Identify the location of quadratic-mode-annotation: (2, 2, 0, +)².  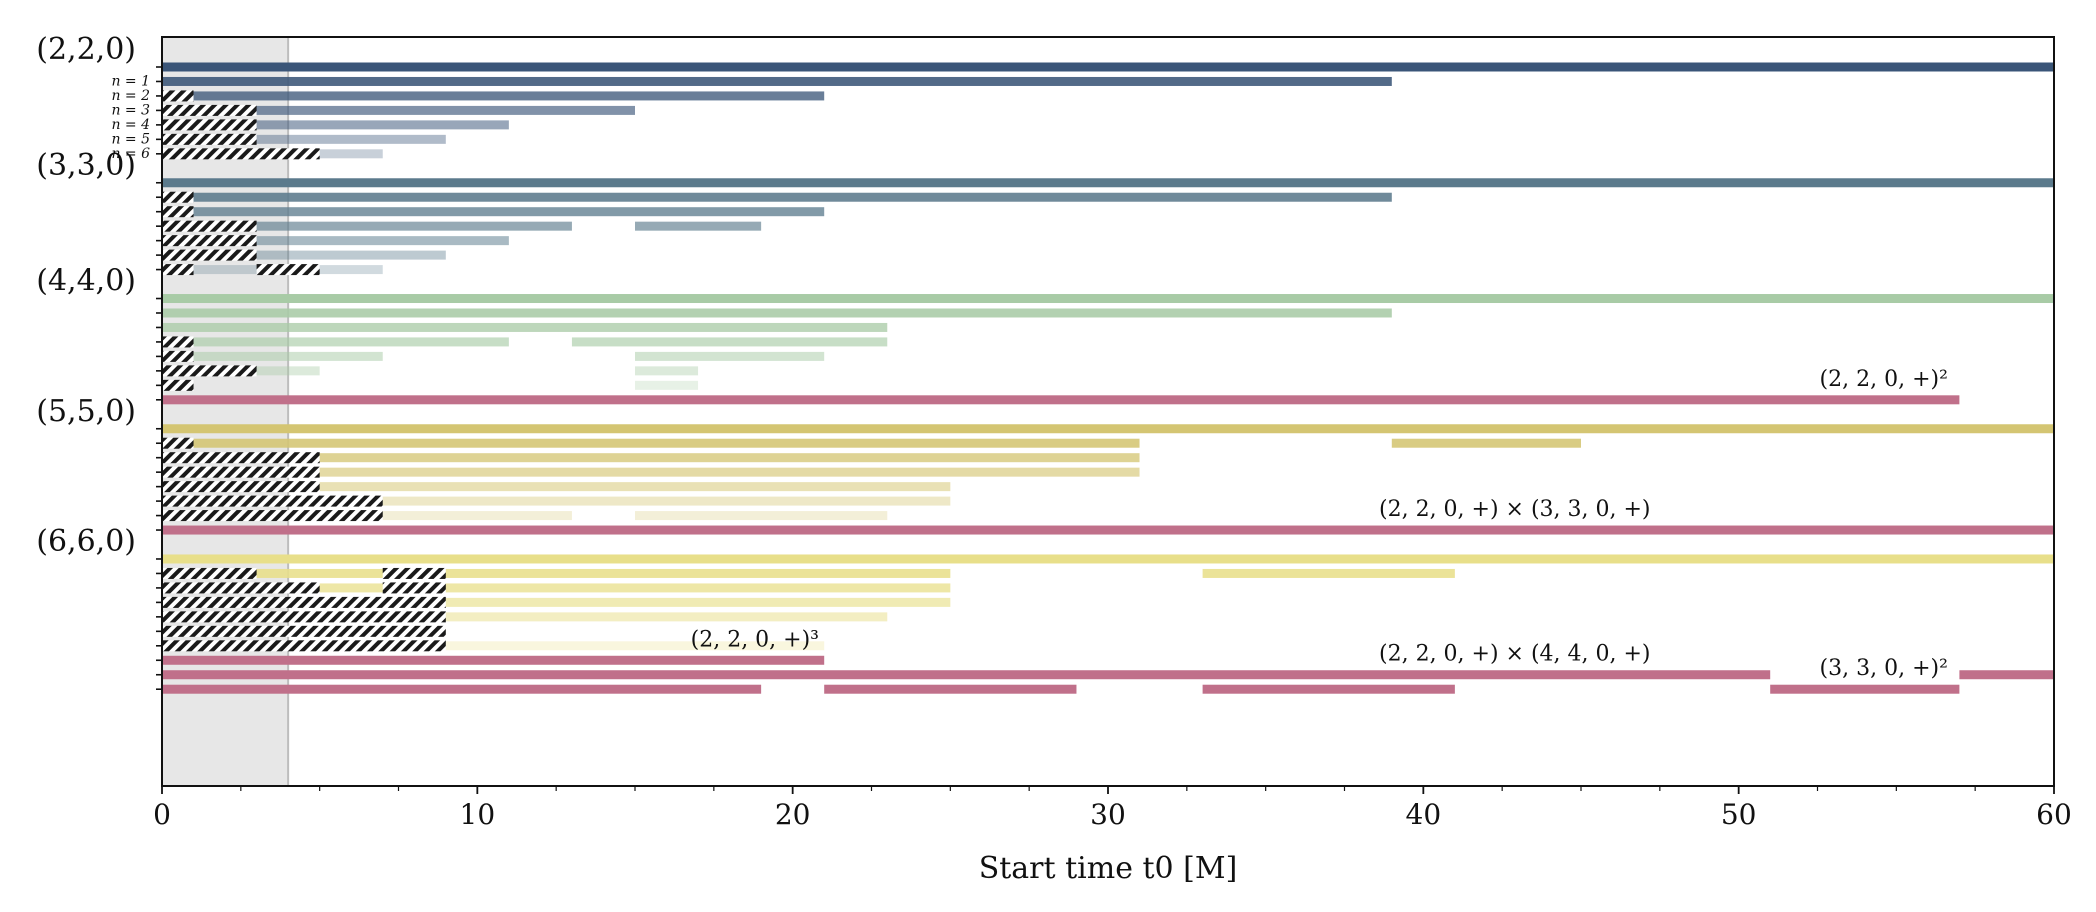
(1884, 379).